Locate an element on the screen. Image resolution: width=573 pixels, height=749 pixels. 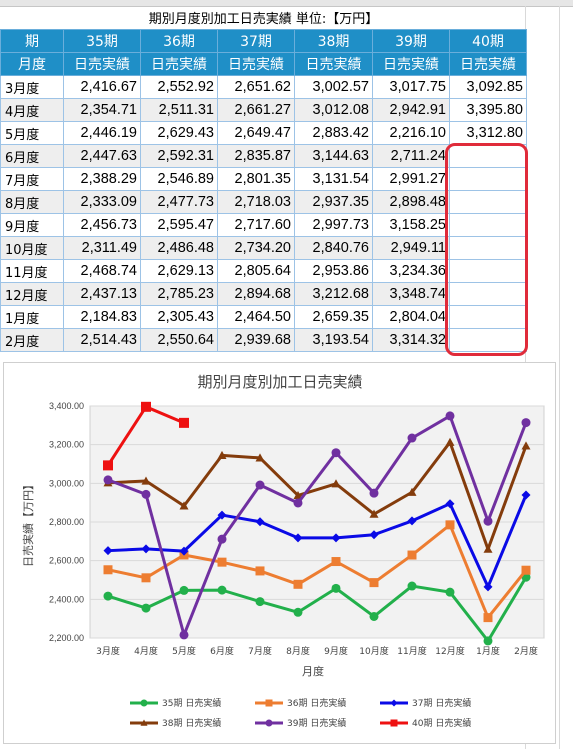
value-cell: 2,216.10 is located at coordinates (411, 133).